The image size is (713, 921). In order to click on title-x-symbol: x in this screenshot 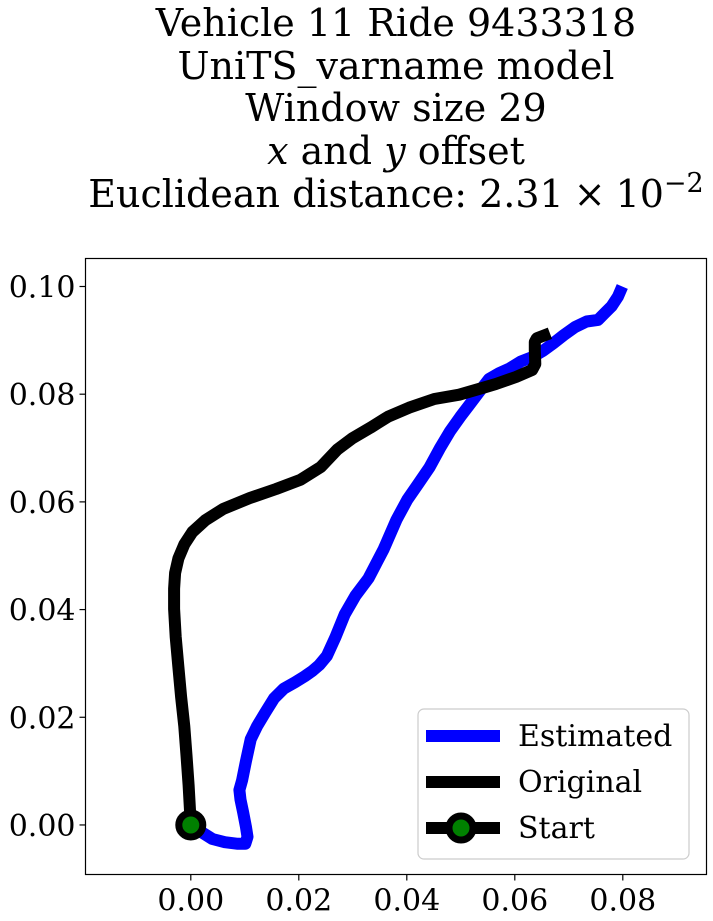, I will do `click(277, 151)`.